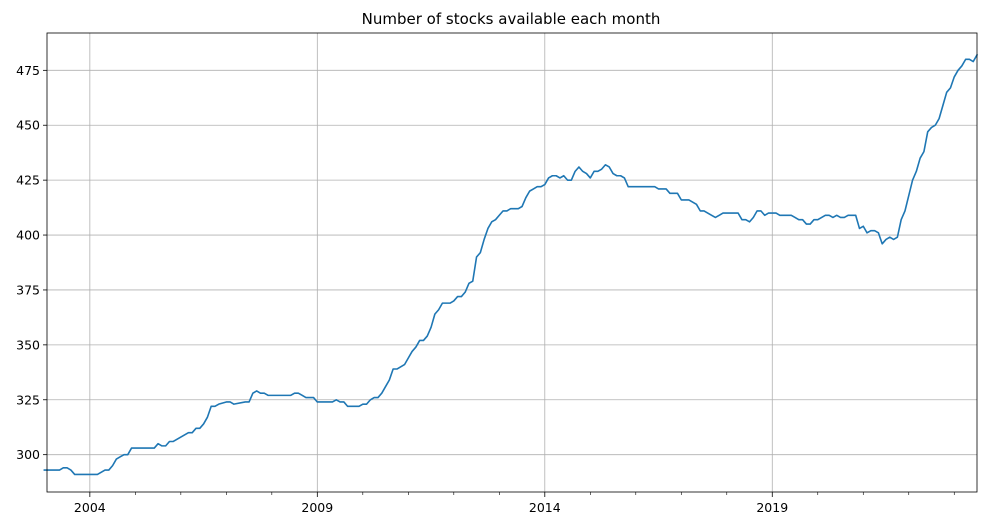 The height and width of the screenshot is (528, 985). What do you see at coordinates (28, 125) in the screenshot?
I see `y-tick-label: 450` at bounding box center [28, 125].